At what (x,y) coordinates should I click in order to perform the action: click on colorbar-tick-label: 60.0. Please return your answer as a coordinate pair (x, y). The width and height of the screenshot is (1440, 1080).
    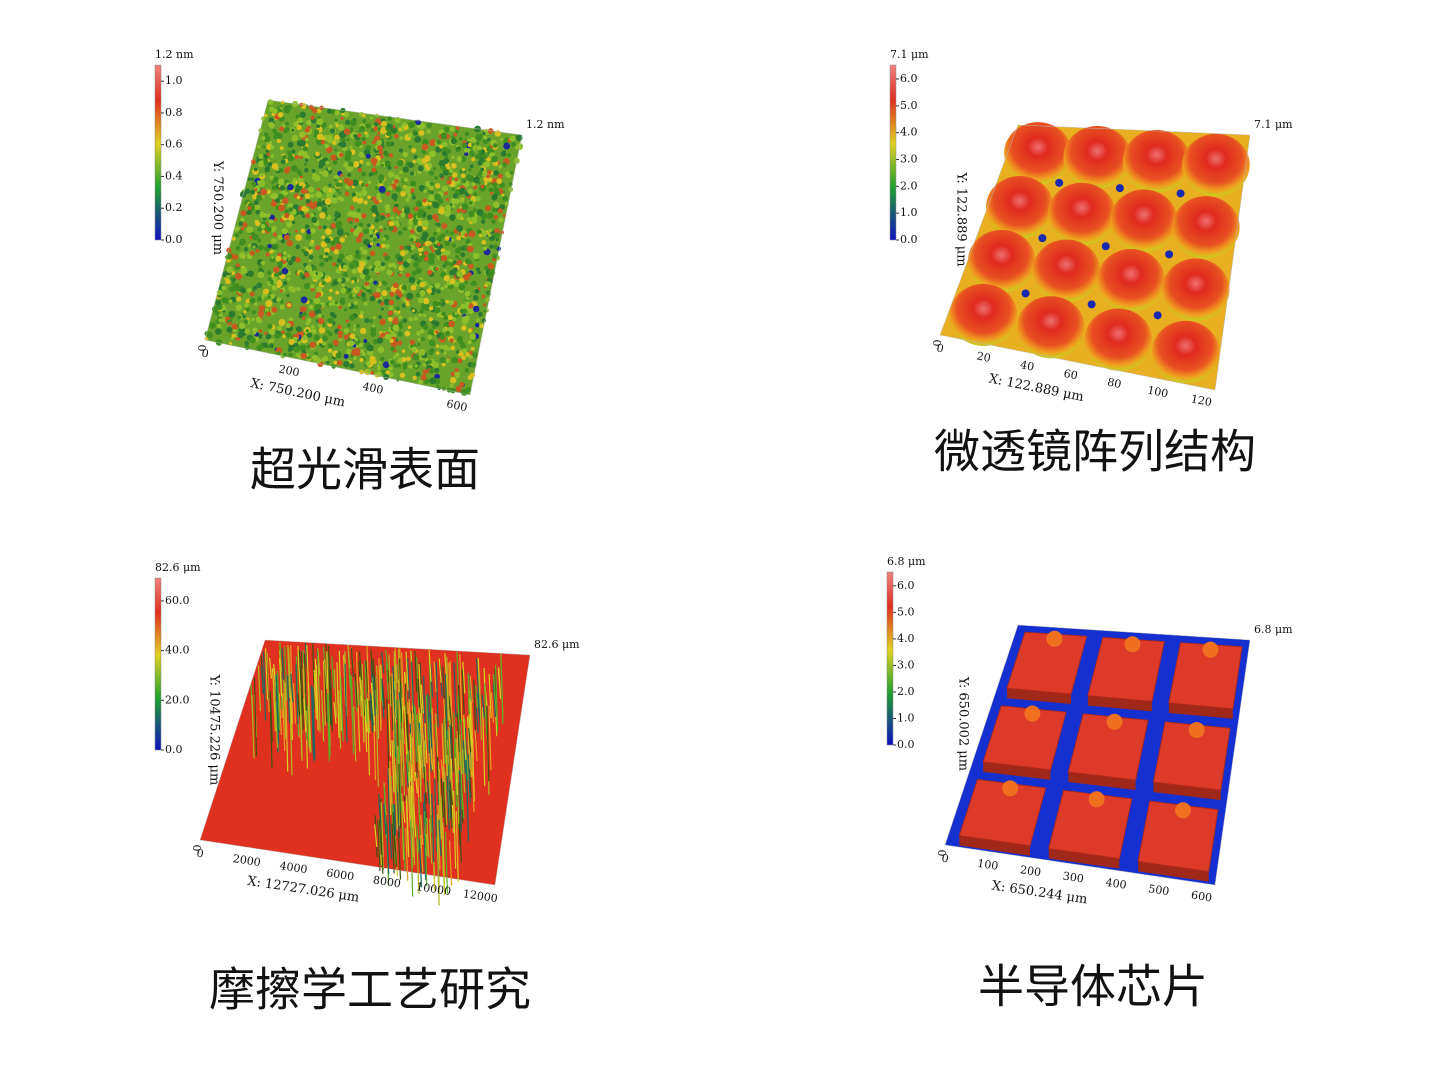
    Looking at the image, I should click on (177, 600).